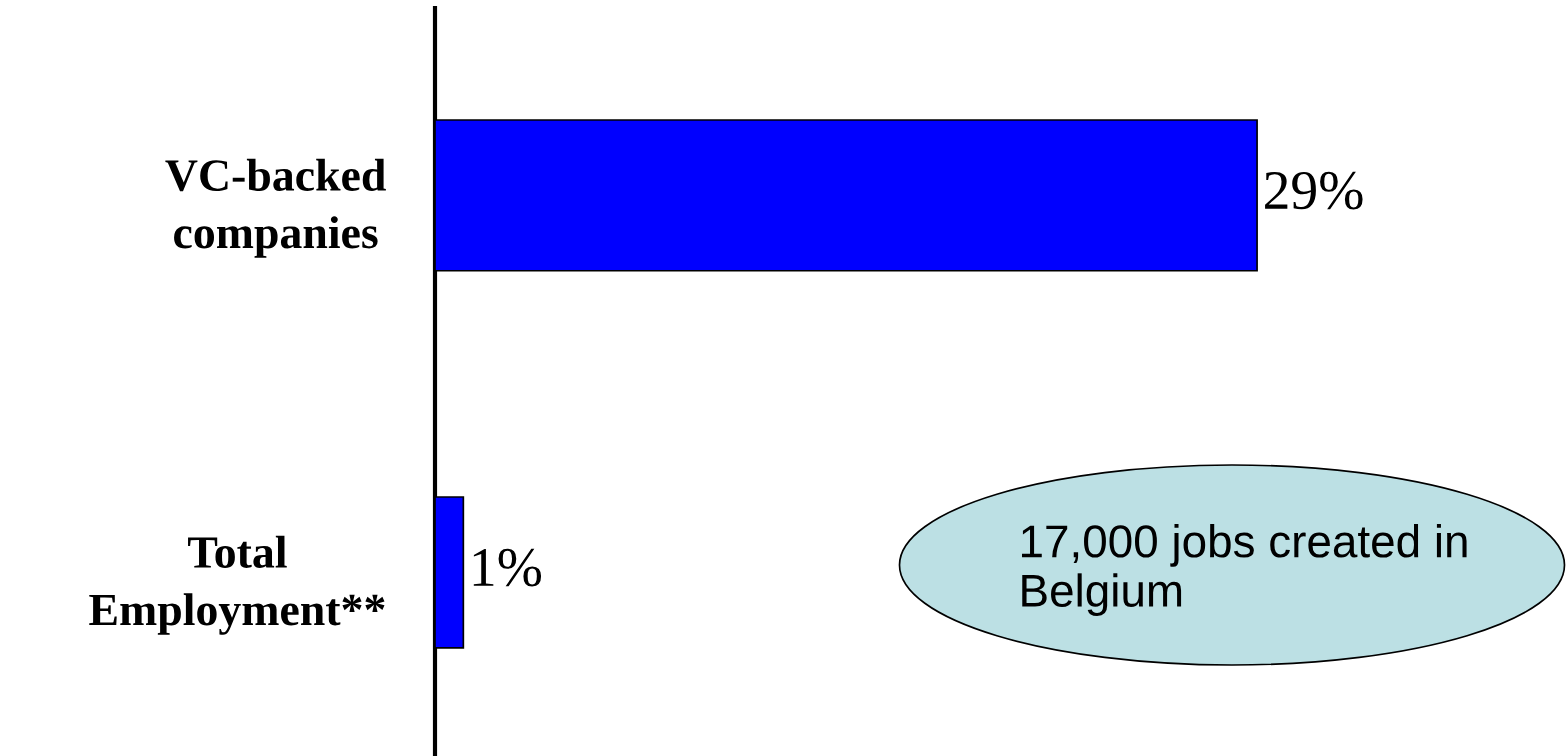 This screenshot has width=1567, height=756. I want to click on data-label: 1%, so click(507, 567).